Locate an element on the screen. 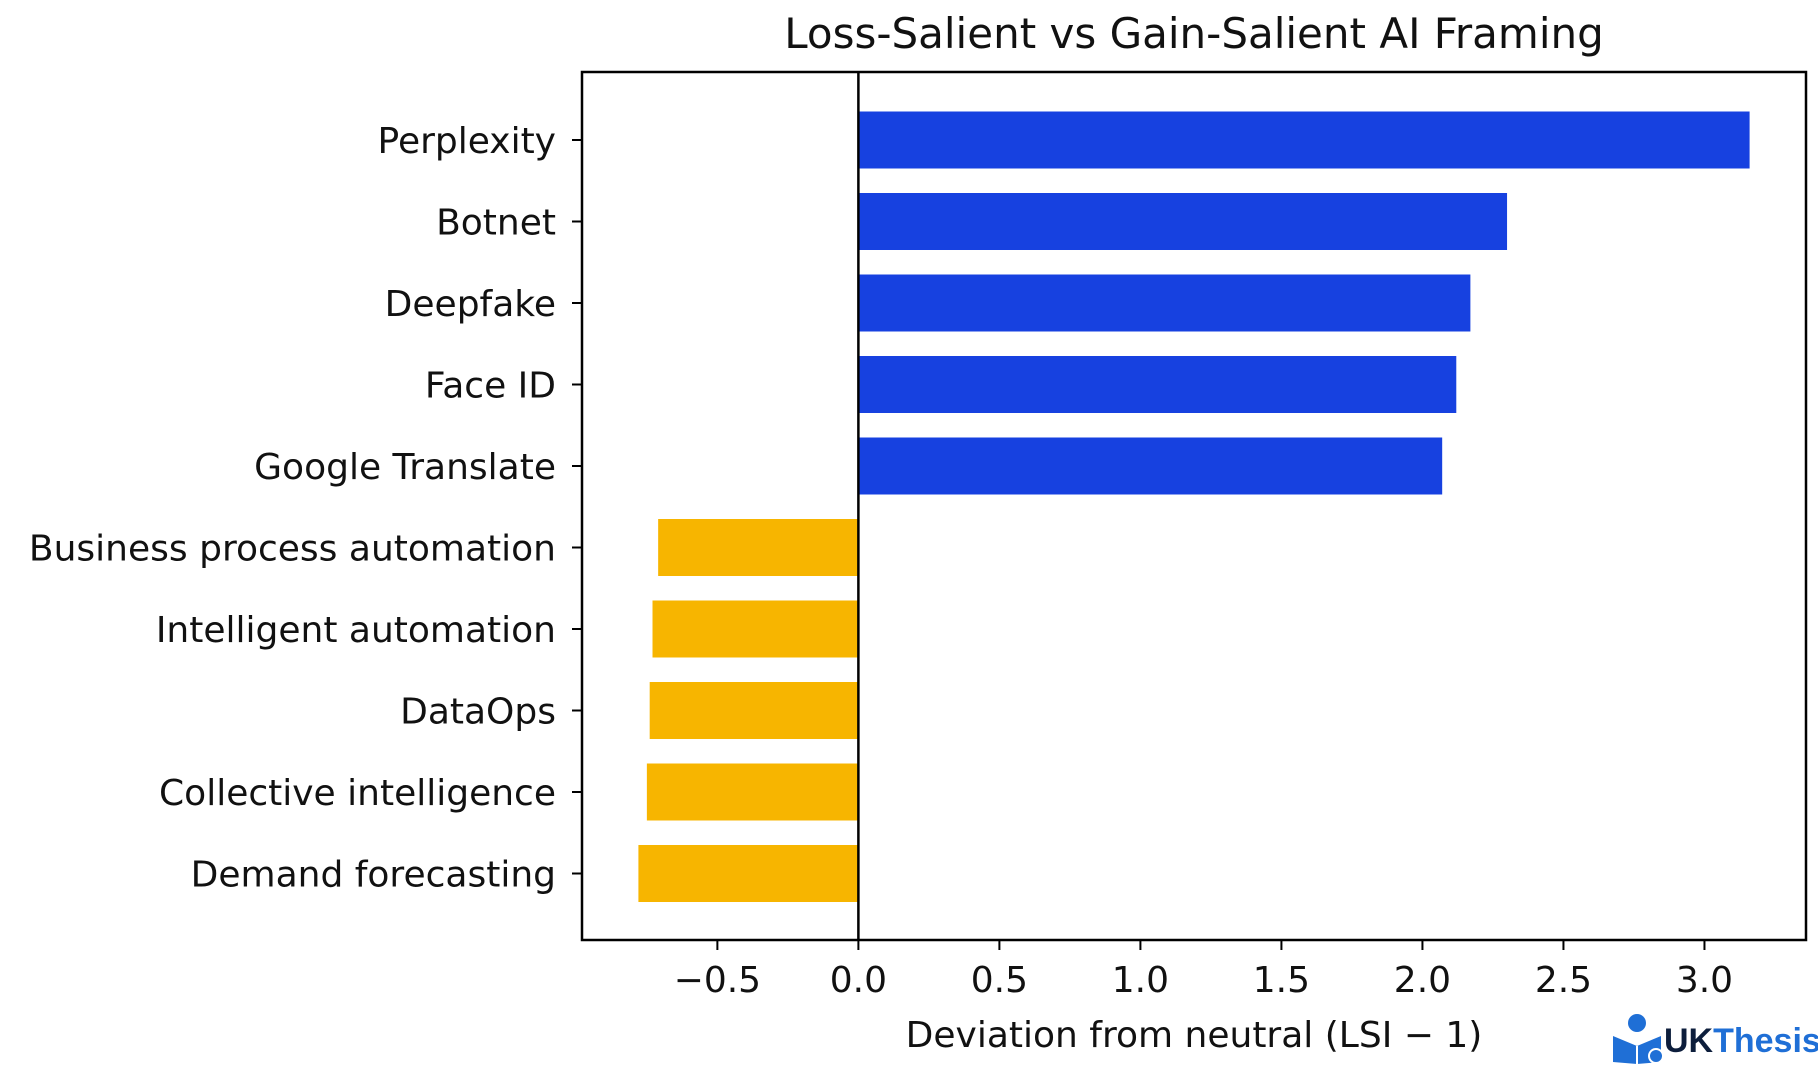 This screenshot has width=1818, height=1068. y-tick-label: Google Translate is located at coordinates (405, 467).